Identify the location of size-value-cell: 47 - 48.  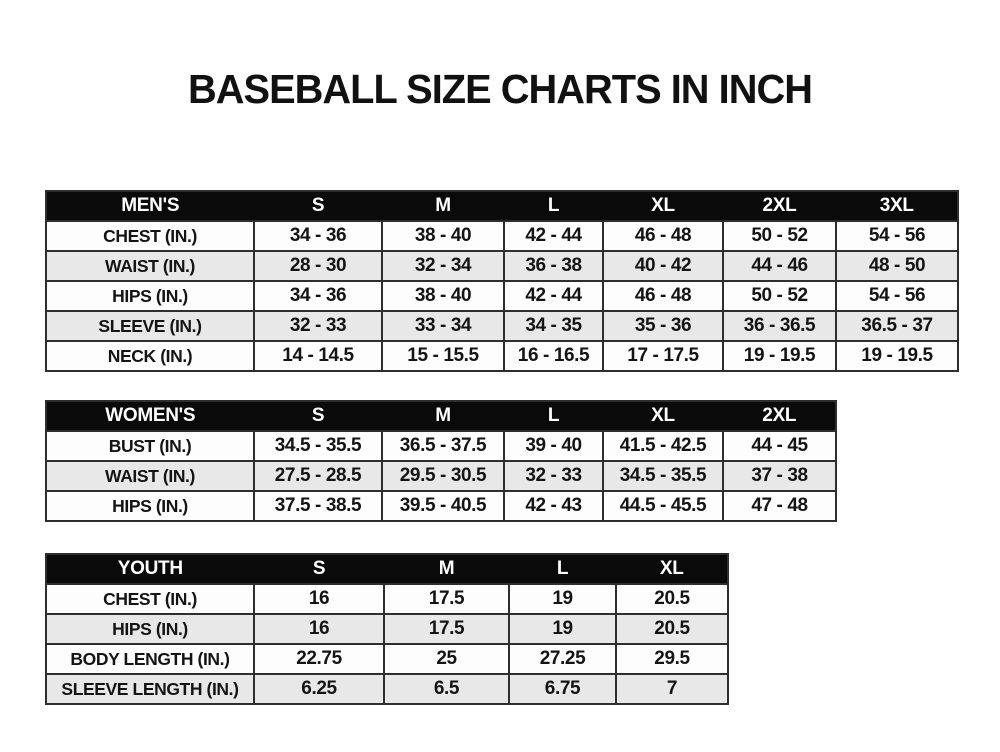
(779, 506).